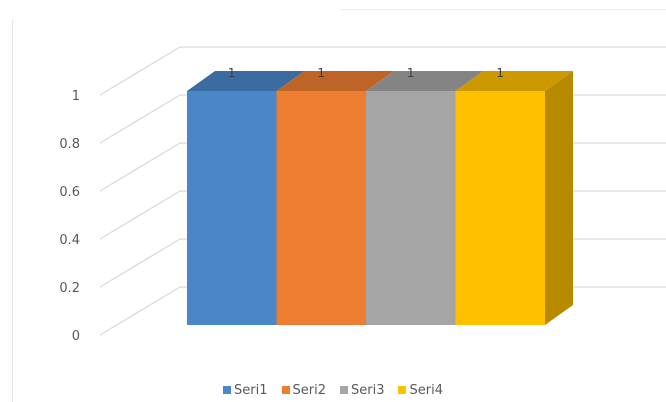  I want to click on legend-item-seri3: Seri3, so click(362, 390).